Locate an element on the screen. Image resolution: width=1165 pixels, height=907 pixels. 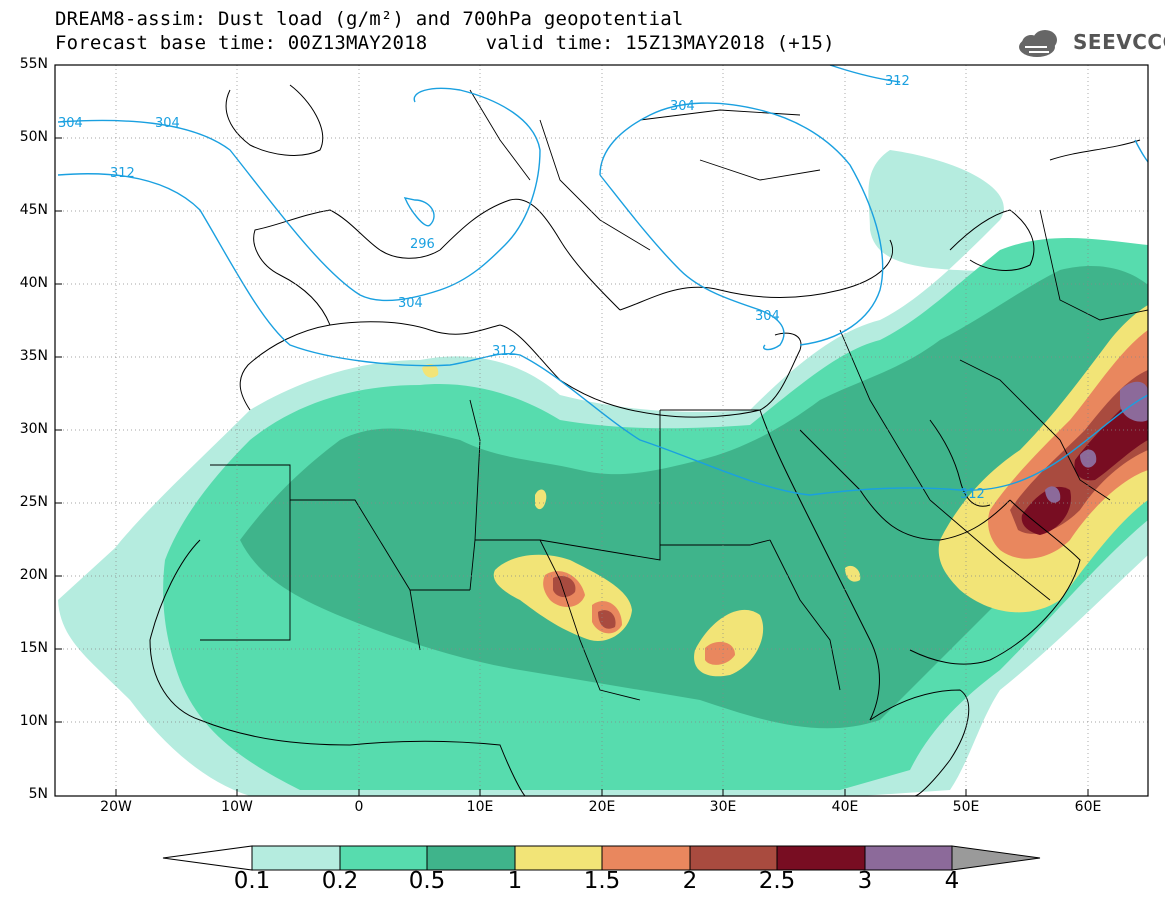
lat-label: 20N is located at coordinates (33, 575).